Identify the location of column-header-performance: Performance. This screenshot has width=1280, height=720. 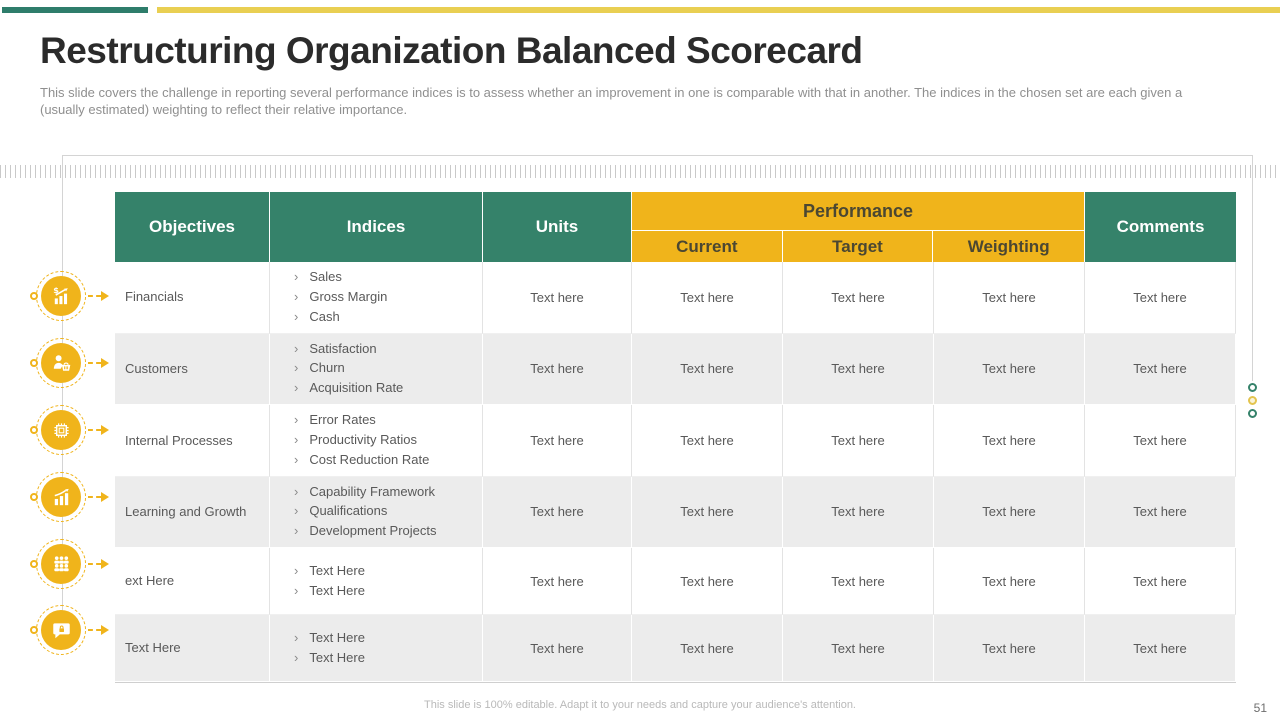
(858, 211).